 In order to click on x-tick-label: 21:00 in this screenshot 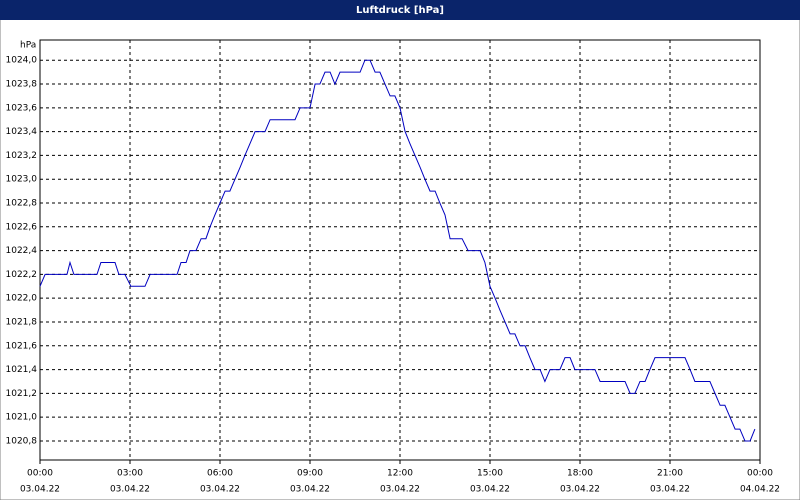, I will do `click(670, 474)`.